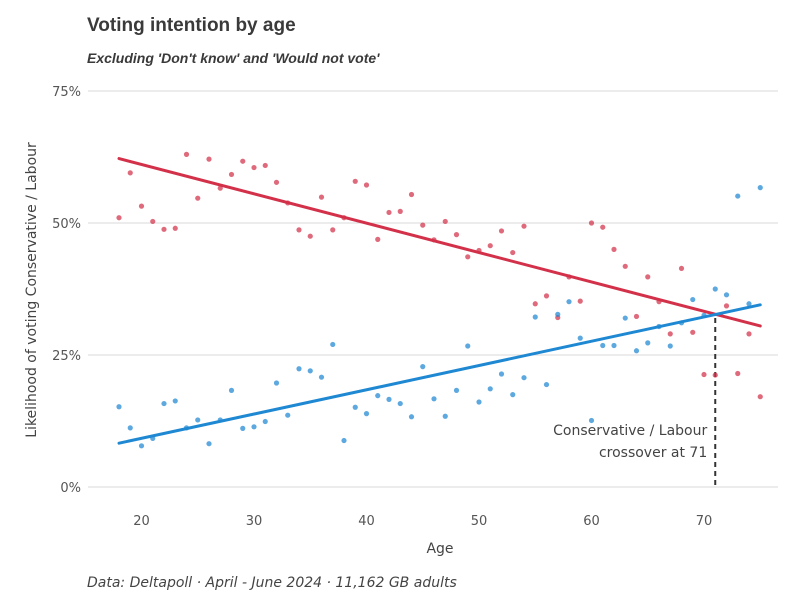  Describe the element at coordinates (66, 92) in the screenshot. I see `y-tick-label: 75%` at that location.